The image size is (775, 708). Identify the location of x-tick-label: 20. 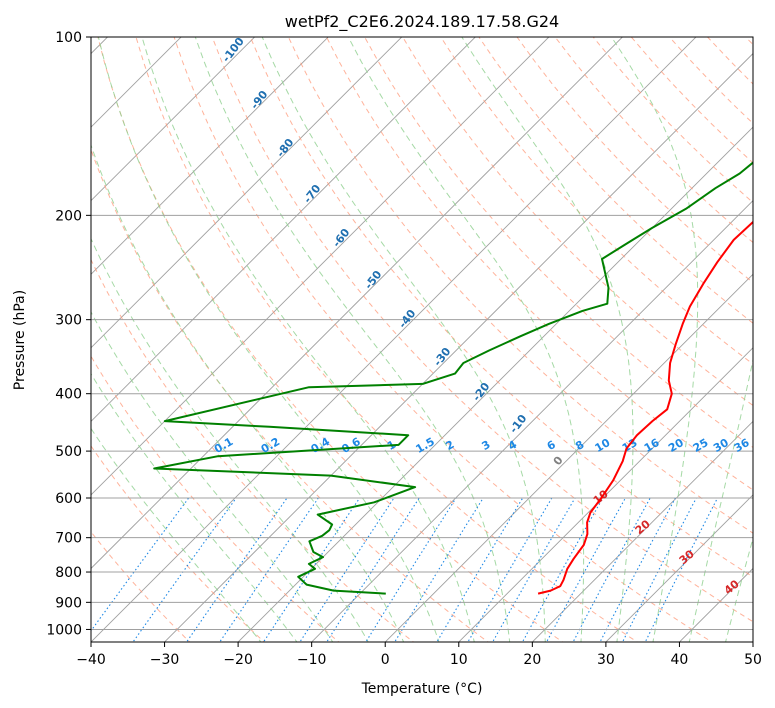
(532, 660).